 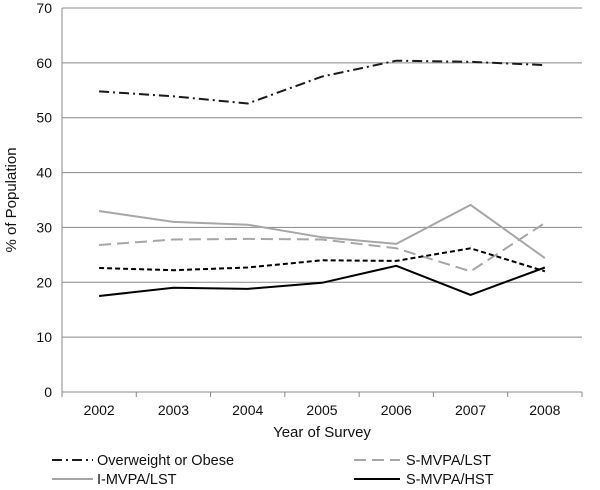 What do you see at coordinates (322, 82) in the screenshot?
I see `series-line-overweight-or-obese` at bounding box center [322, 82].